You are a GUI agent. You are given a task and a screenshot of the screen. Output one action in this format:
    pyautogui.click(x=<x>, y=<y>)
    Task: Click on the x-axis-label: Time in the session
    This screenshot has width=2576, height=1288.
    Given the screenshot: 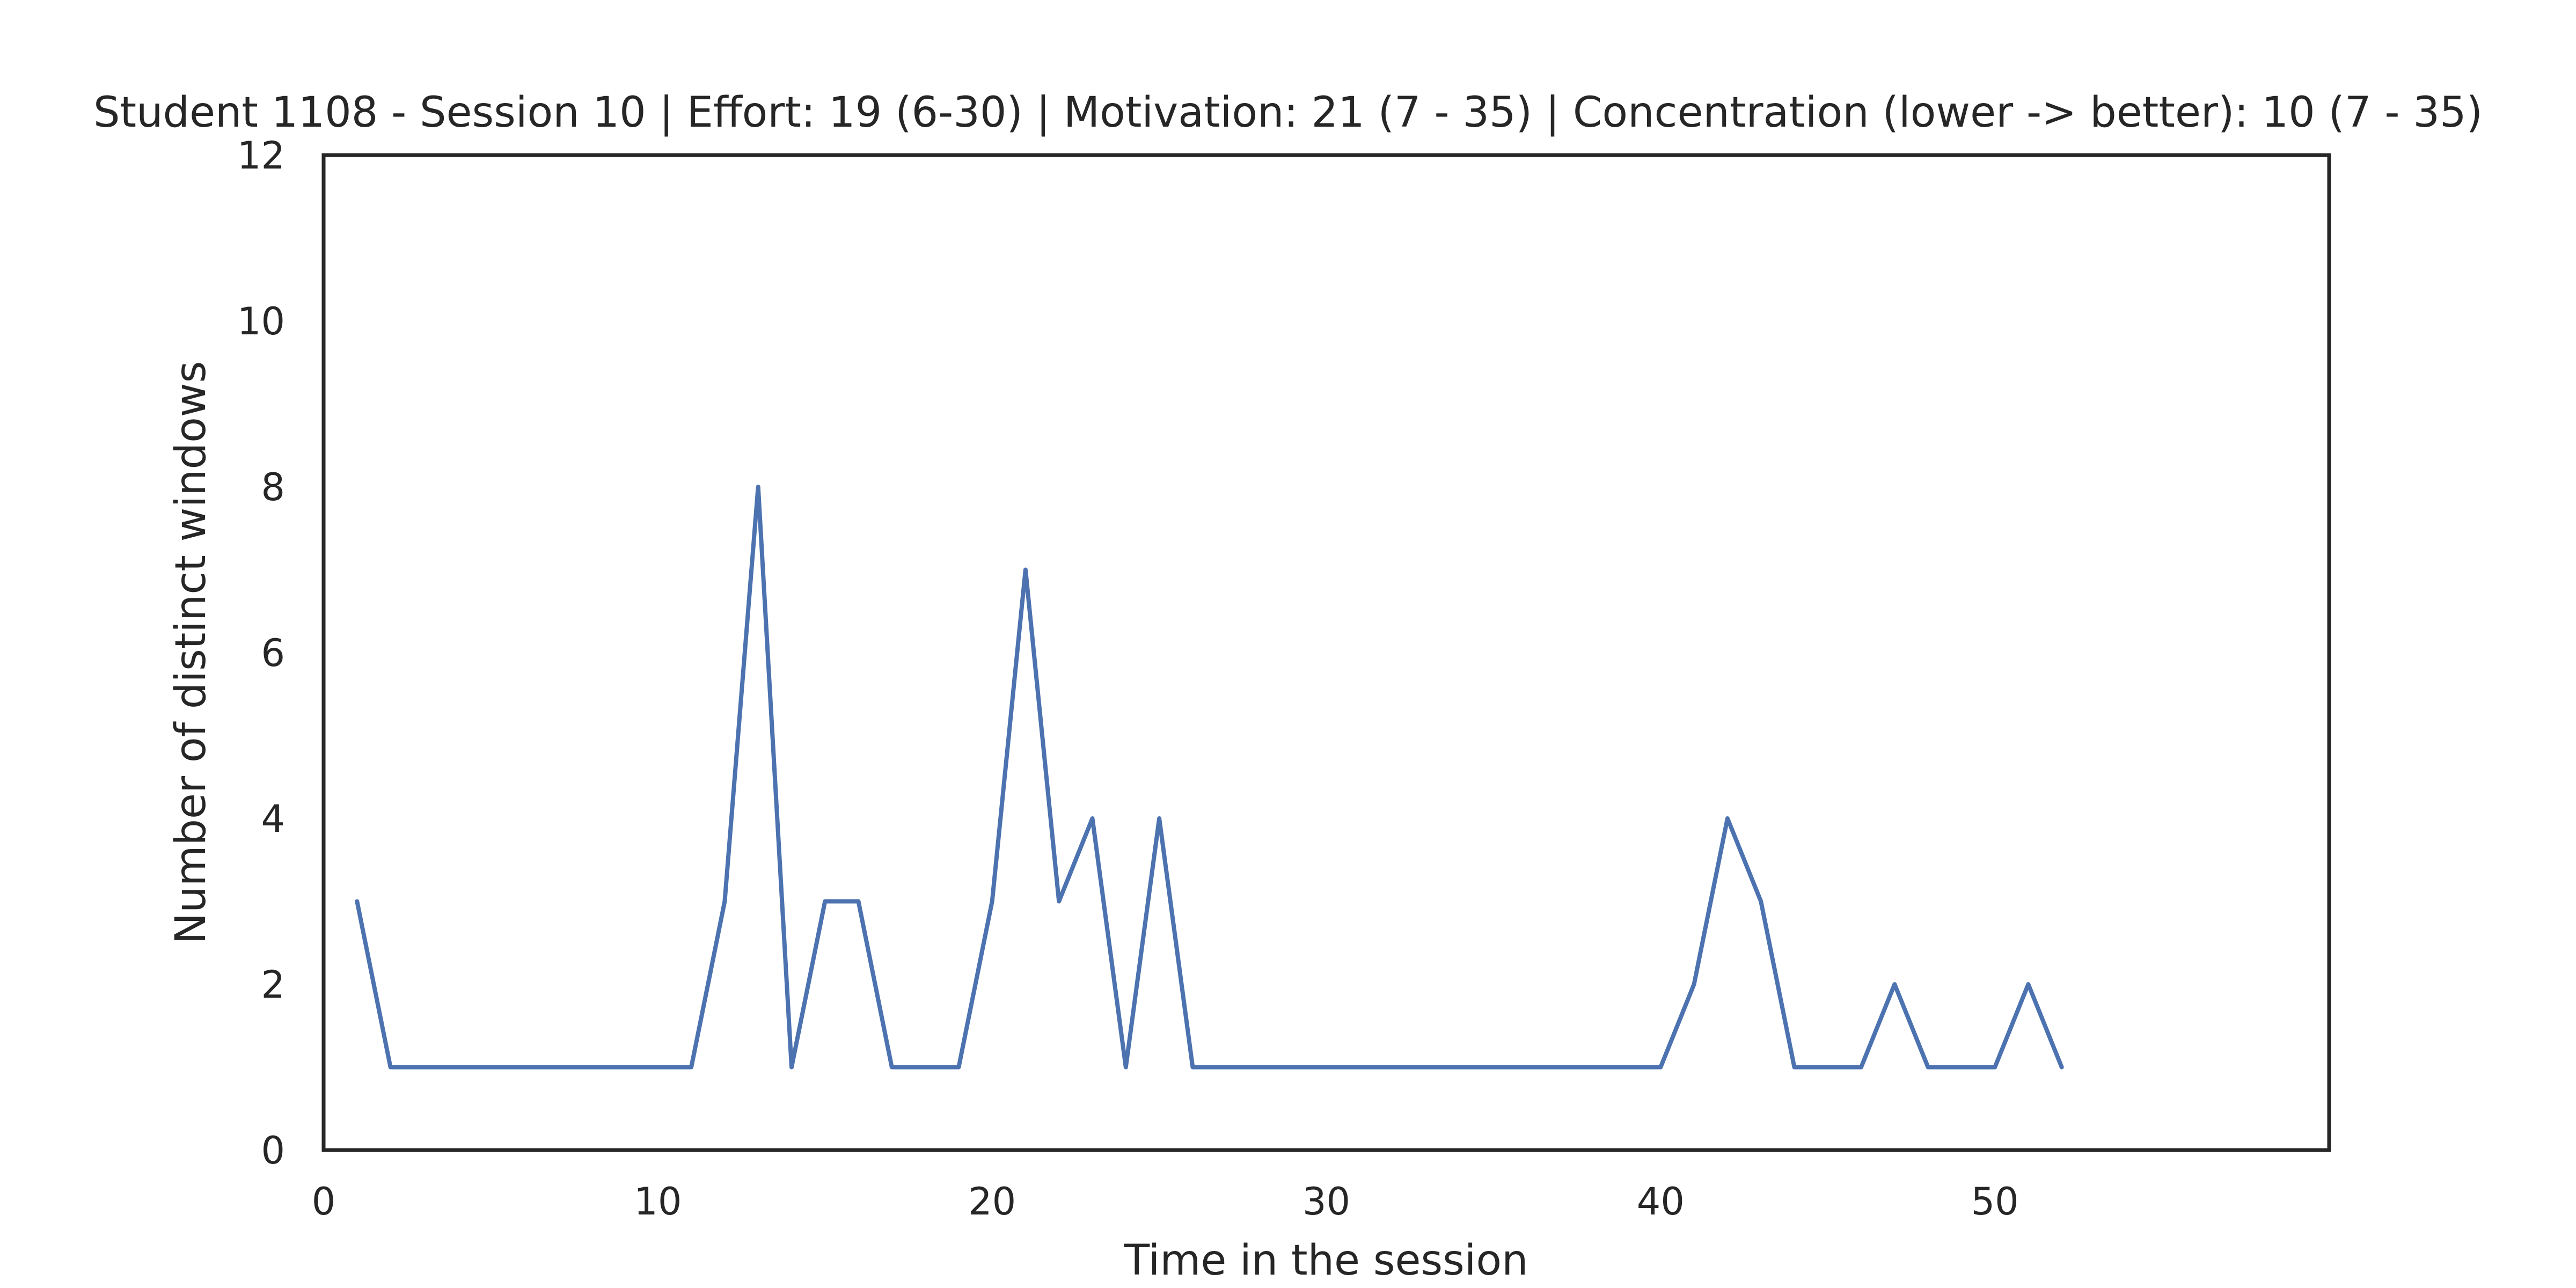 What is the action you would take?
    pyautogui.click(x=1325, y=1260)
    